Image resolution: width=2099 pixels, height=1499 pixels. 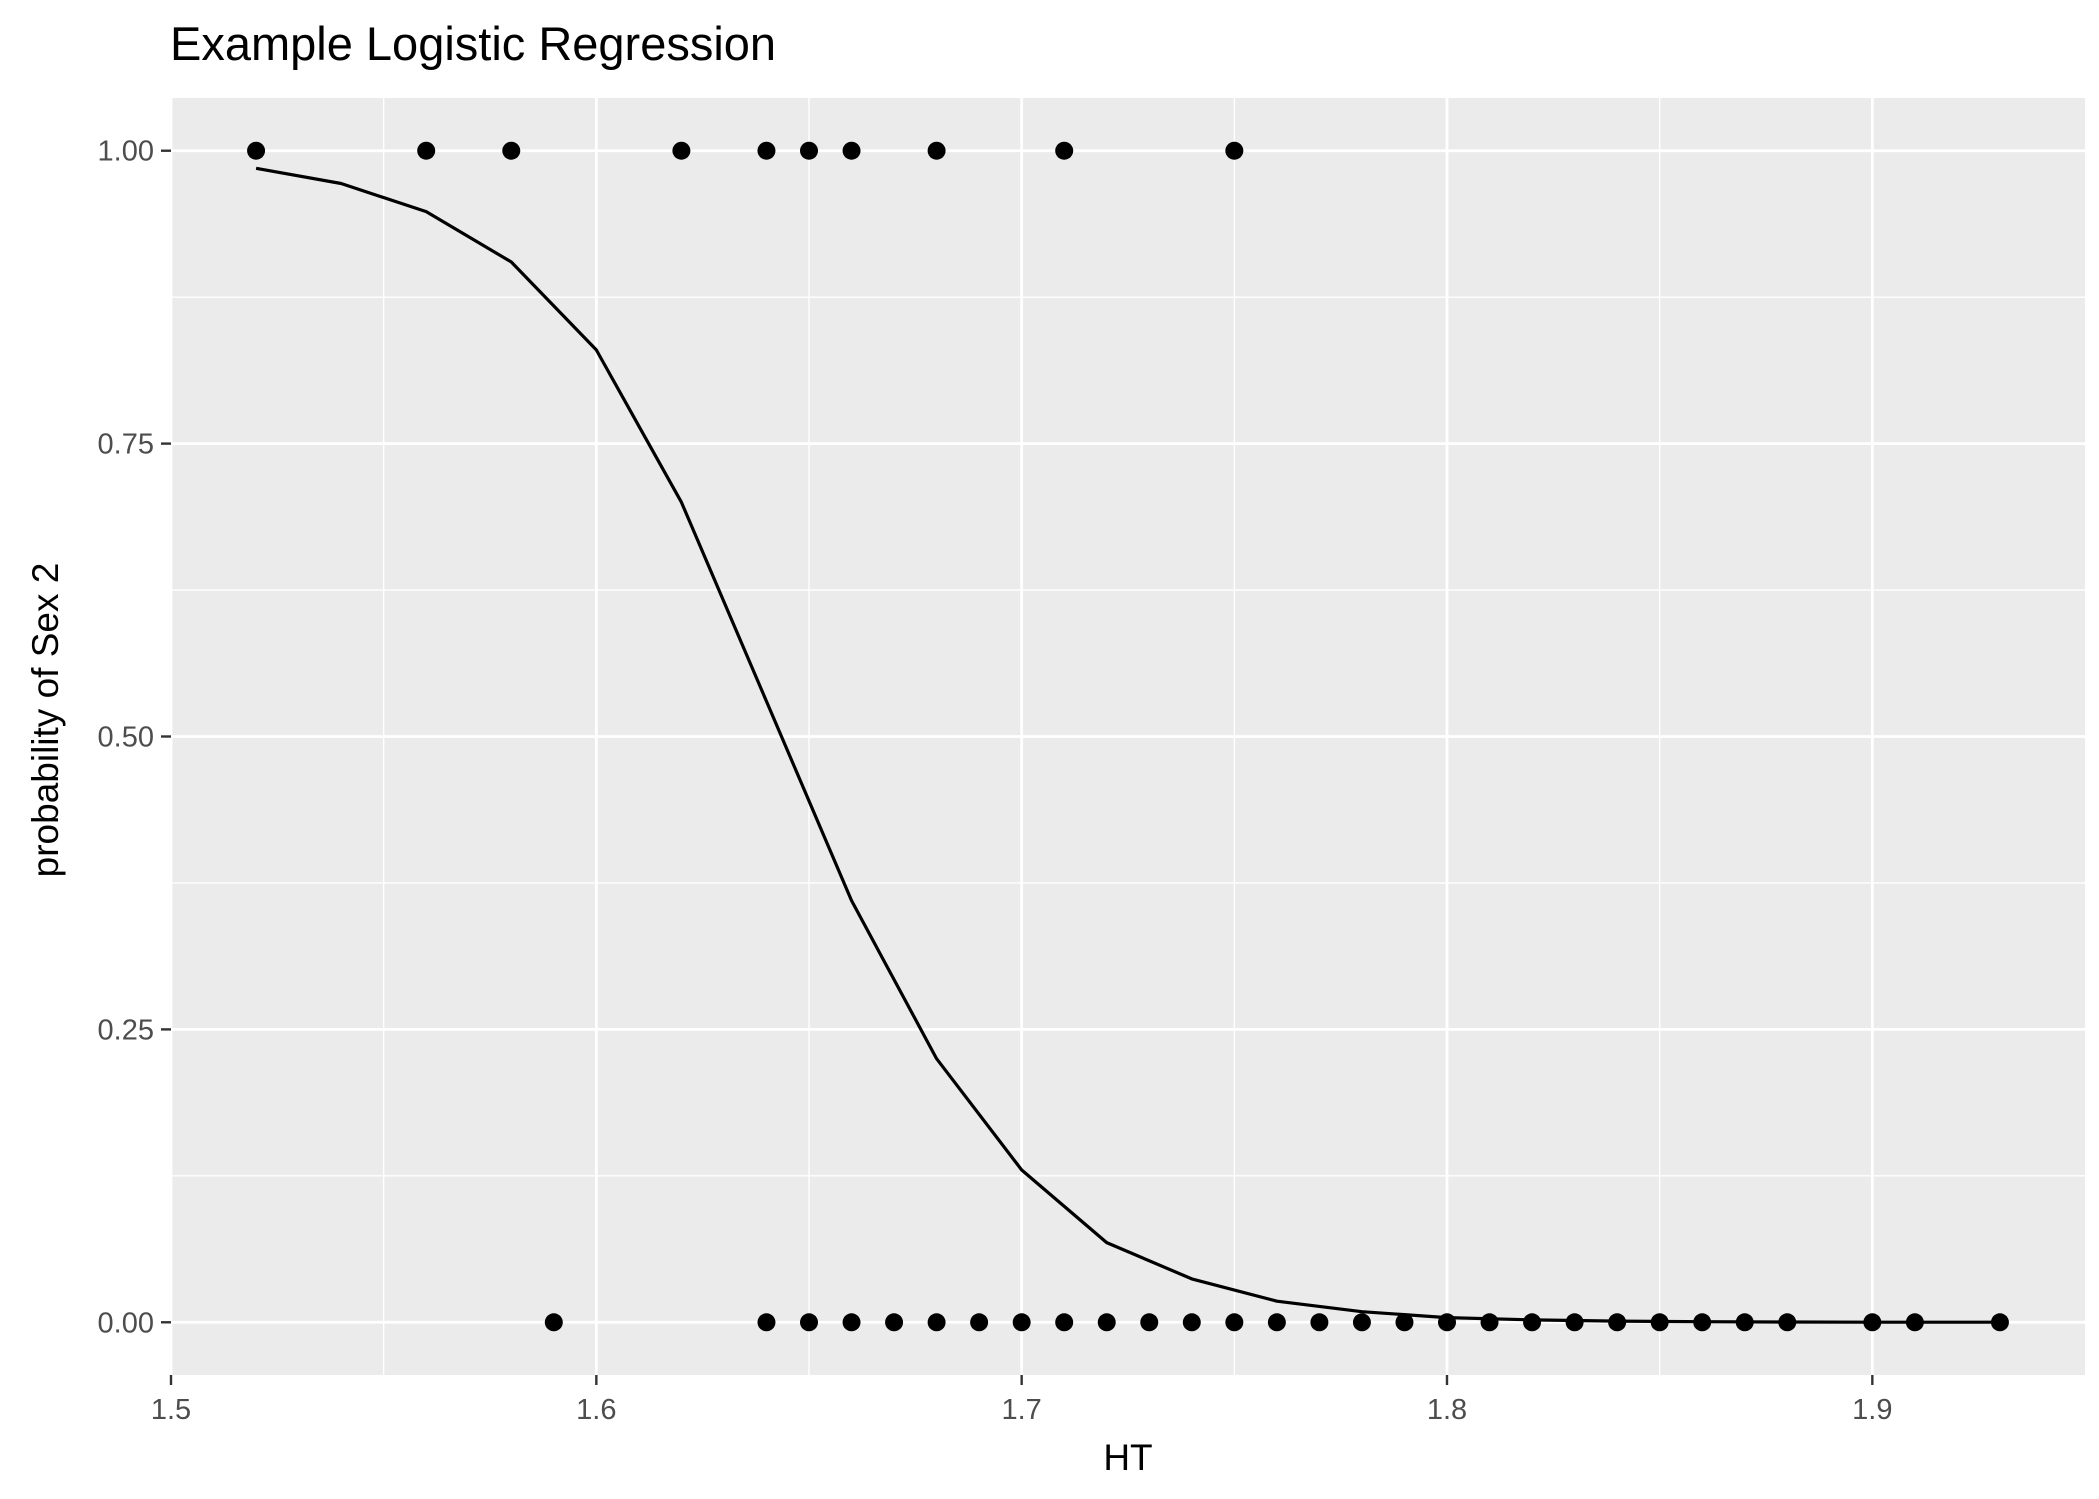 I want to click on x-tick-label: 1.8, so click(x=1447, y=1410).